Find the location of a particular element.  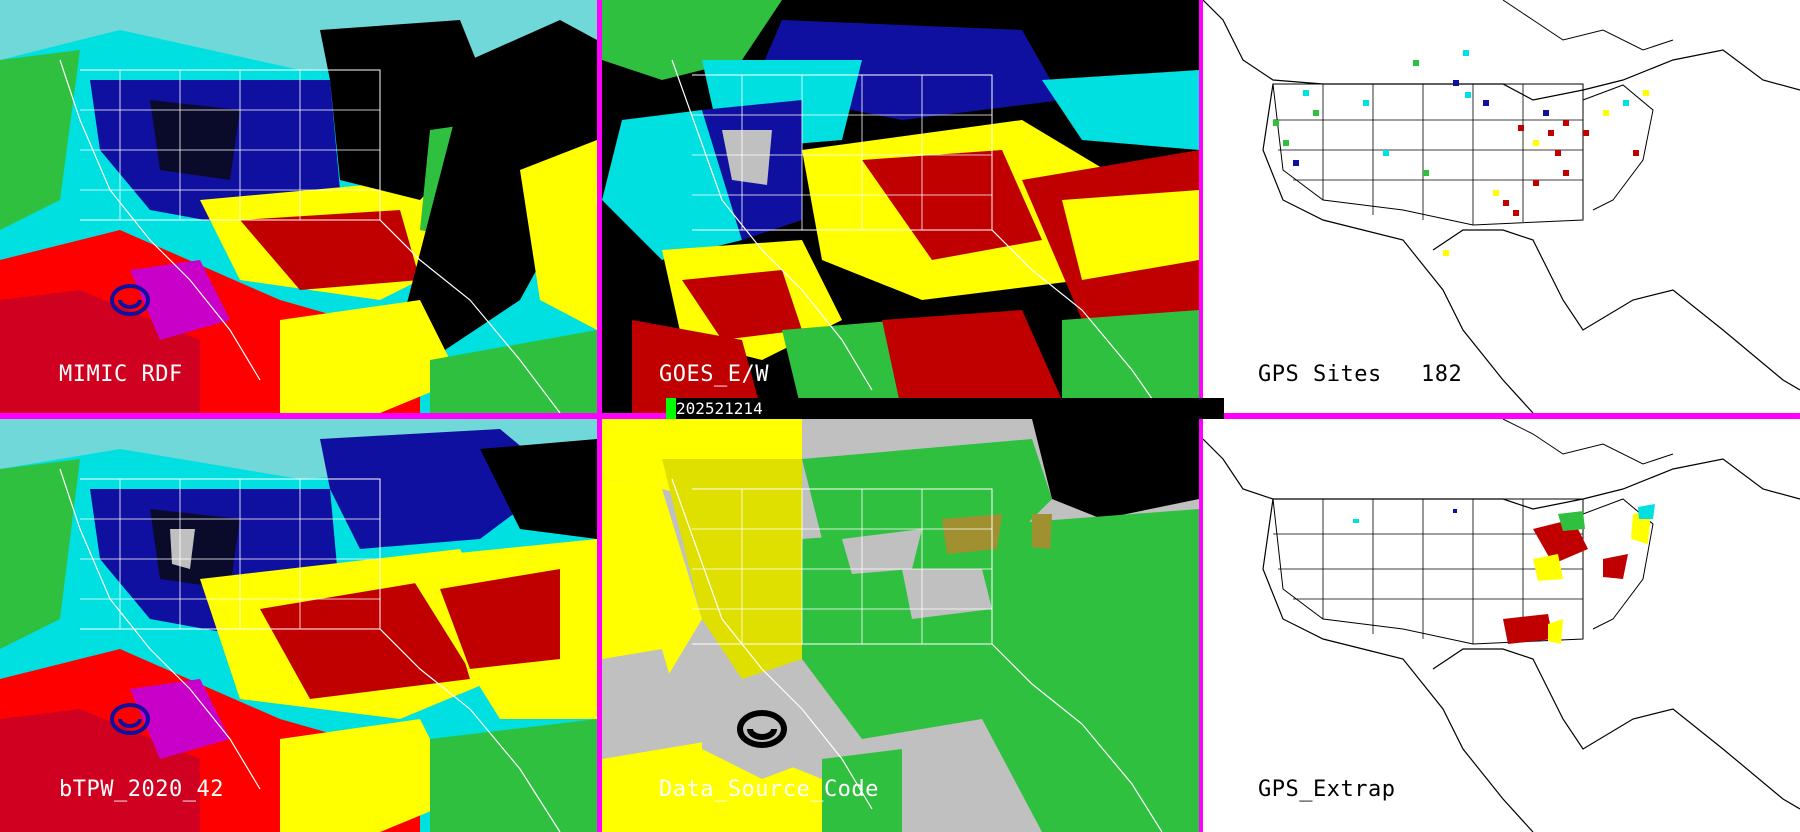

panel-label: GOES_E/W is located at coordinates (714, 374).